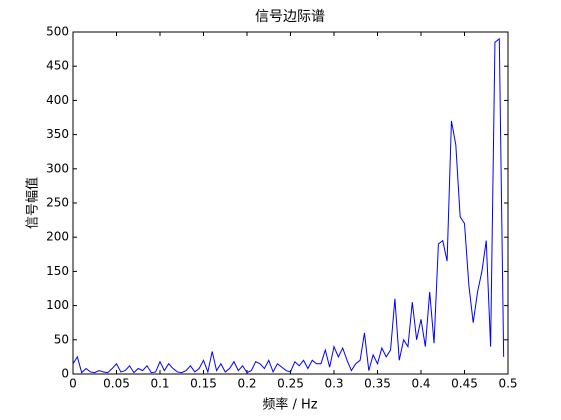 This screenshot has height=420, width=561. What do you see at coordinates (73, 384) in the screenshot?
I see `x-tick-label: 0` at bounding box center [73, 384].